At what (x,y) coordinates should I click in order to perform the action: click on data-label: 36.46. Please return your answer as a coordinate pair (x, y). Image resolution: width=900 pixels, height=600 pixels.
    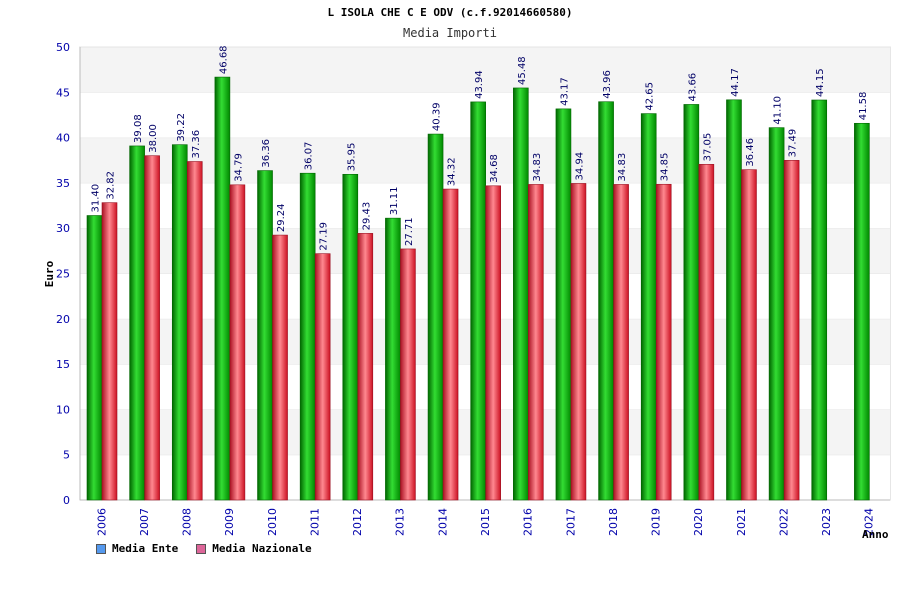
    Looking at the image, I should click on (750, 152).